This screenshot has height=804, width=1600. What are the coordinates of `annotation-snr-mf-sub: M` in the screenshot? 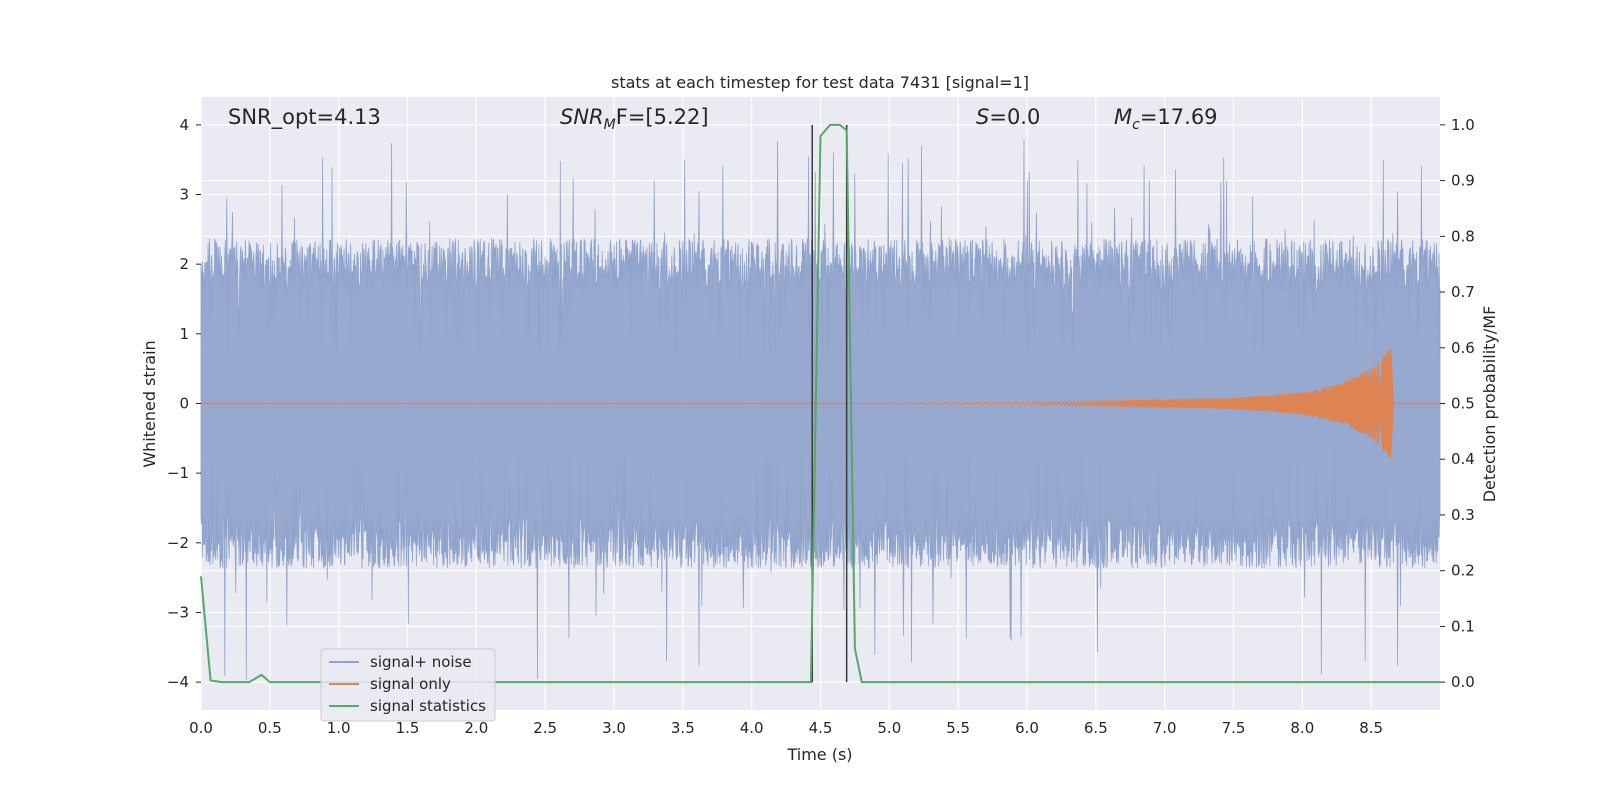 It's located at (610, 125).